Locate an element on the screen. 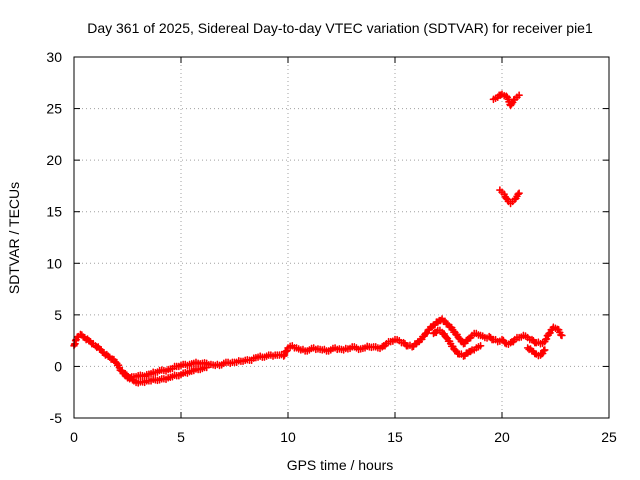 This screenshot has height=480, width=640. x-tick-label: 20 is located at coordinates (502, 437).